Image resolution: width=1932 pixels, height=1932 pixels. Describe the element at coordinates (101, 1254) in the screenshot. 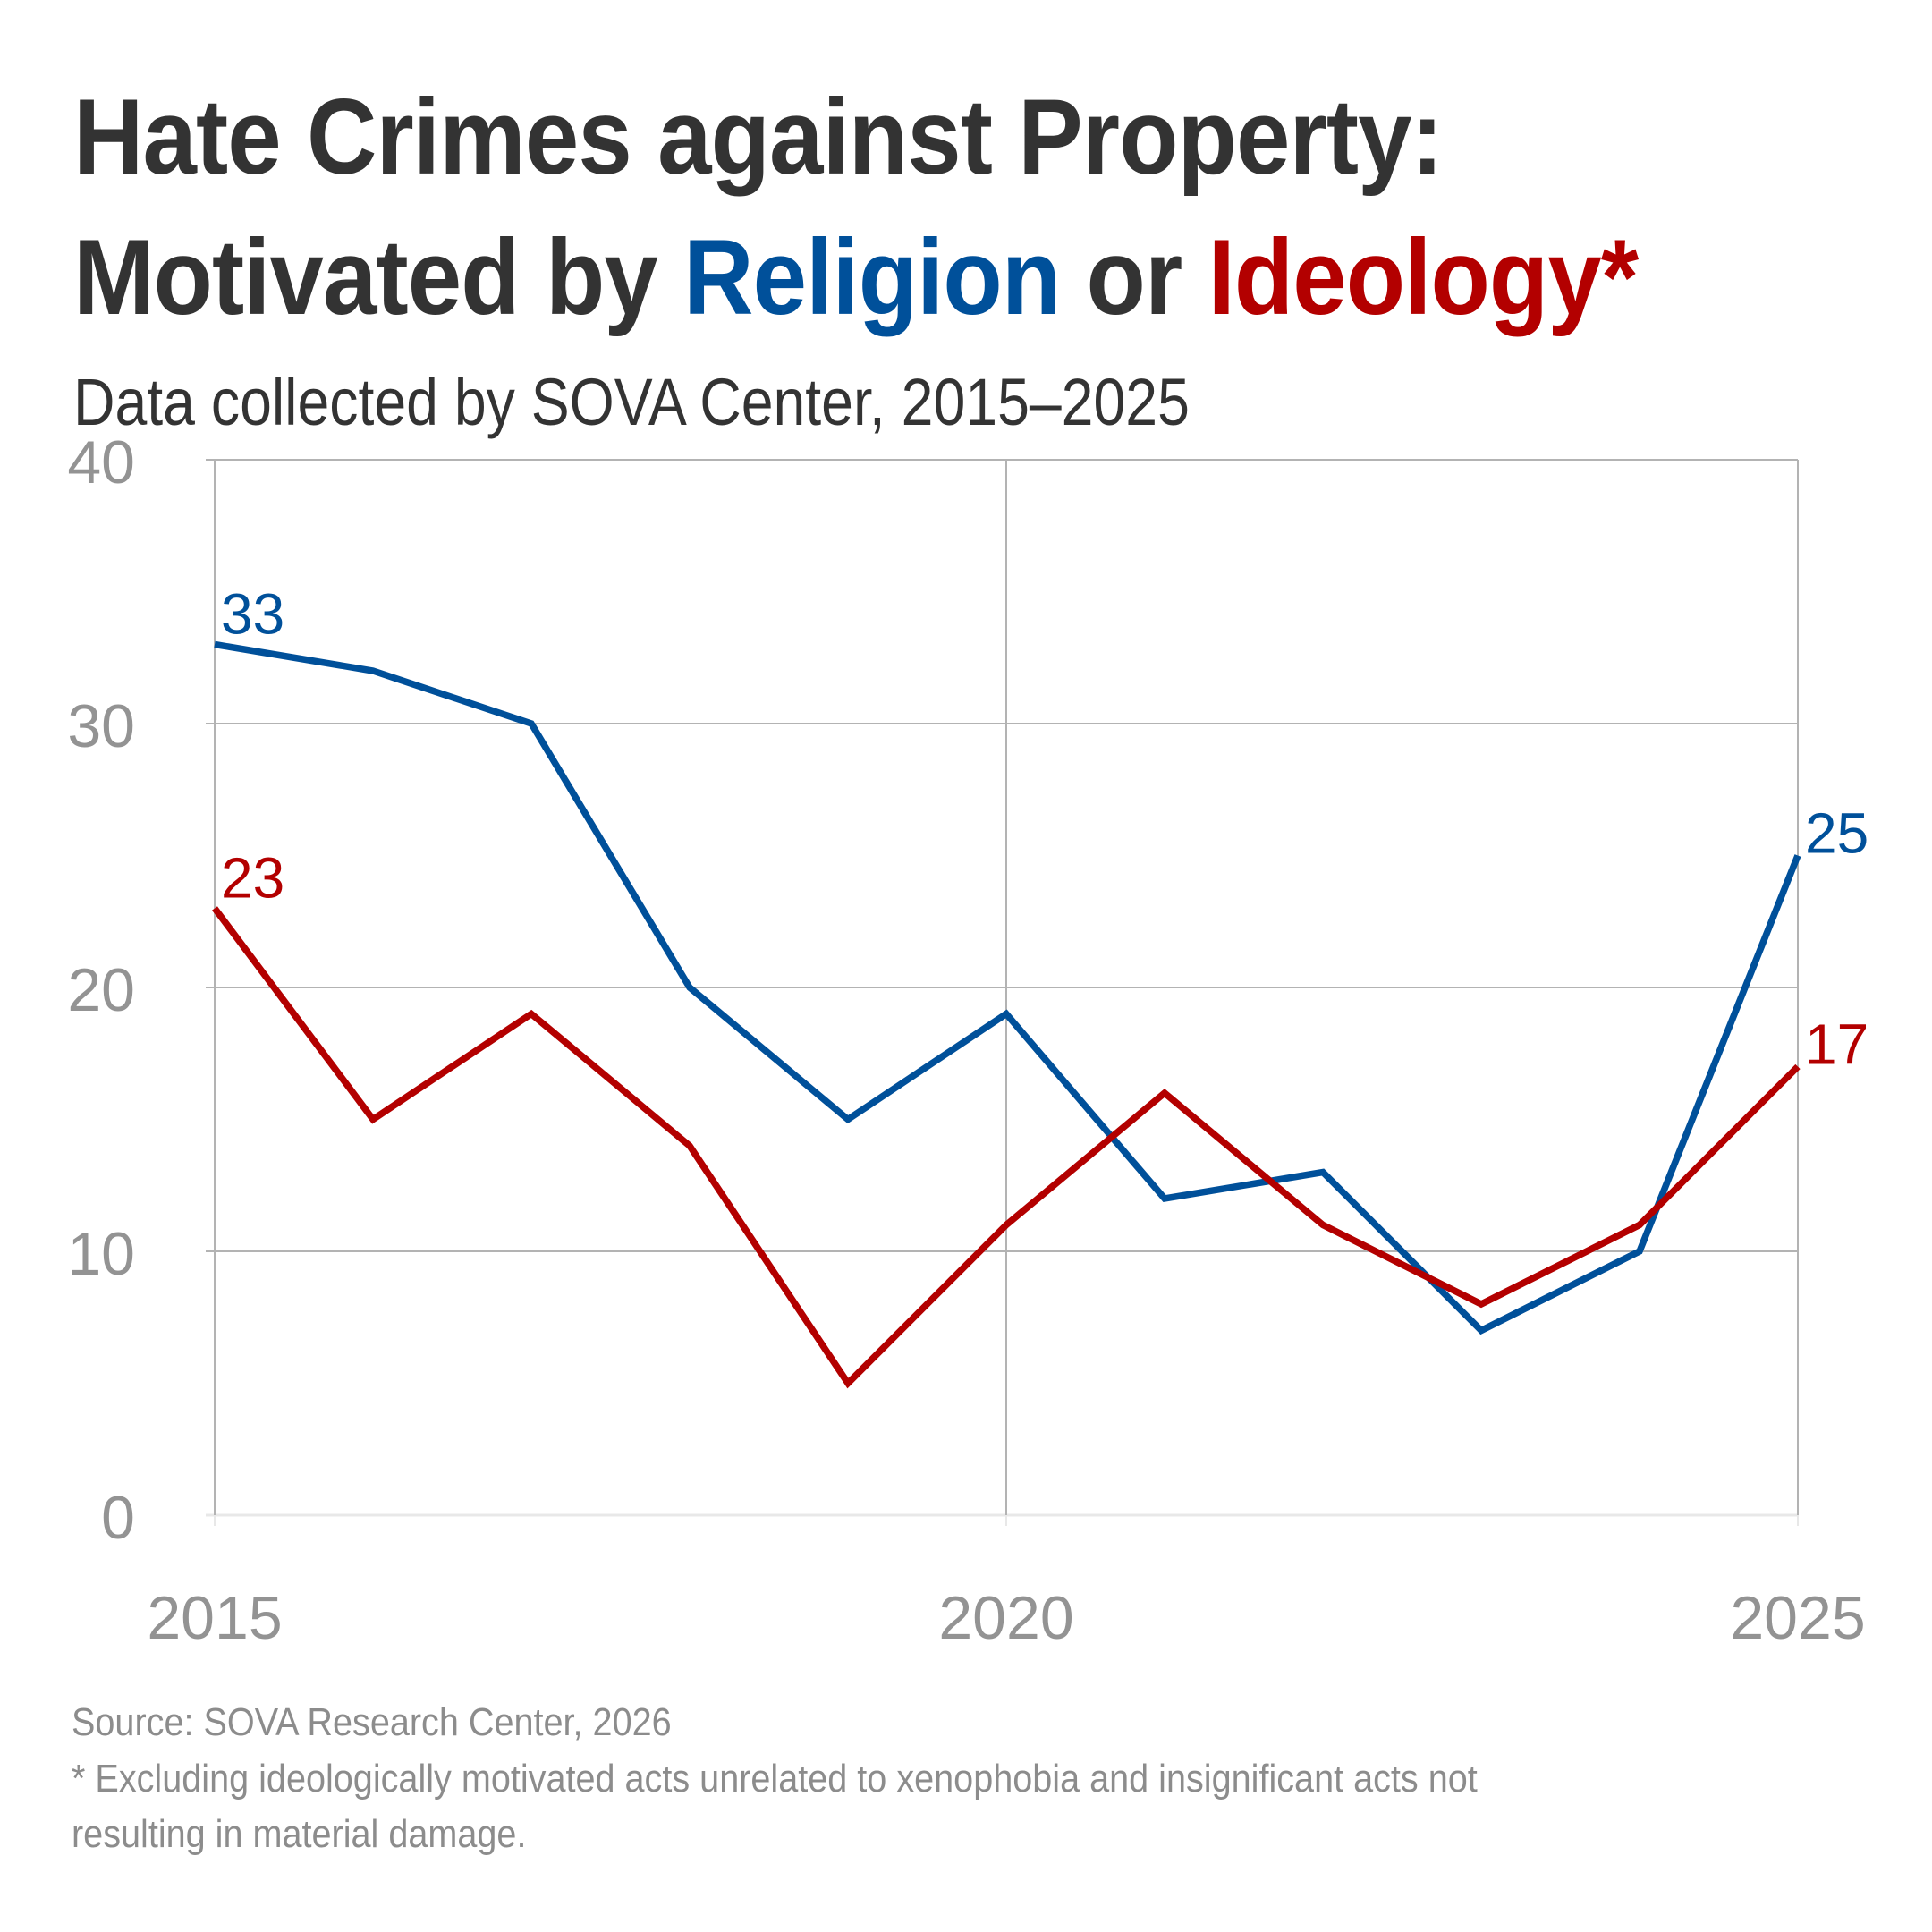

I see `y-tick-label-10: 10` at that location.